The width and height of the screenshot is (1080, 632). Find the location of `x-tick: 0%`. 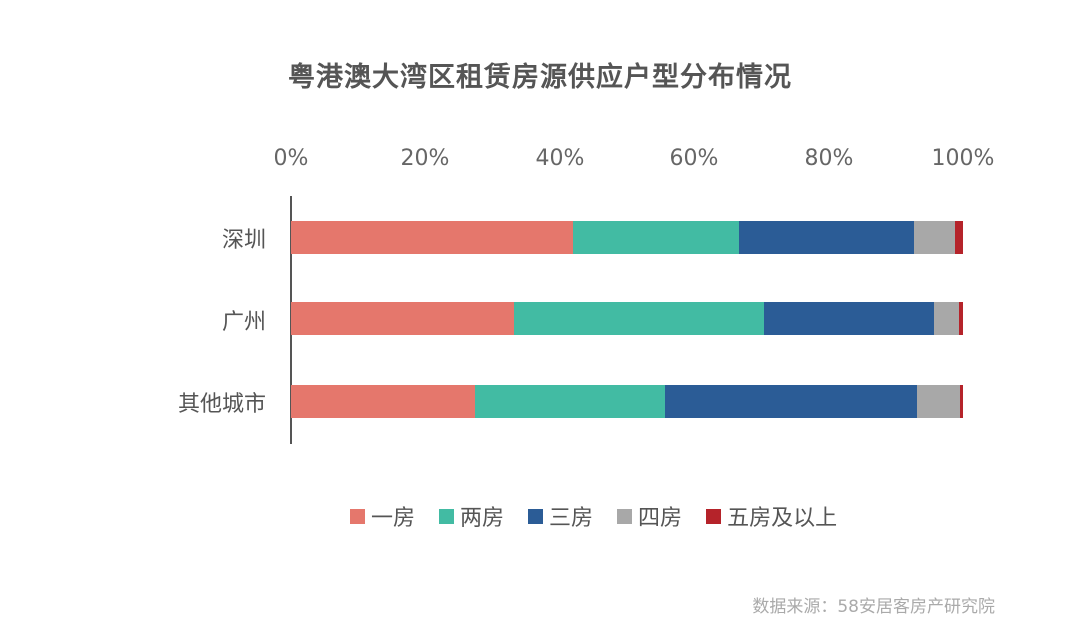

x-tick: 0% is located at coordinates (291, 158).